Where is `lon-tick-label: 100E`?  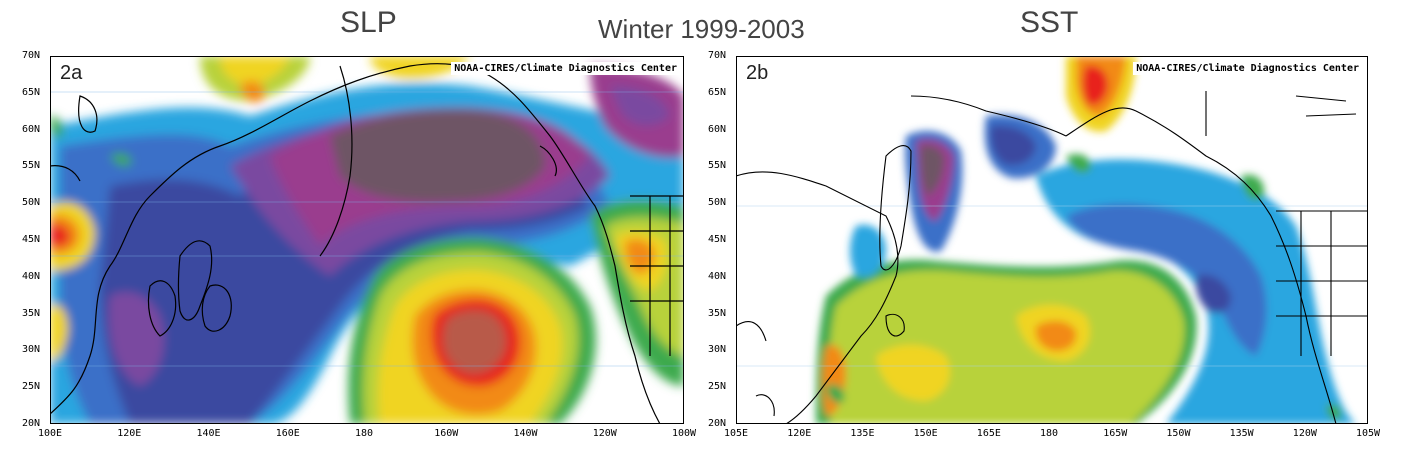
lon-tick-label: 100E is located at coordinates (50, 433).